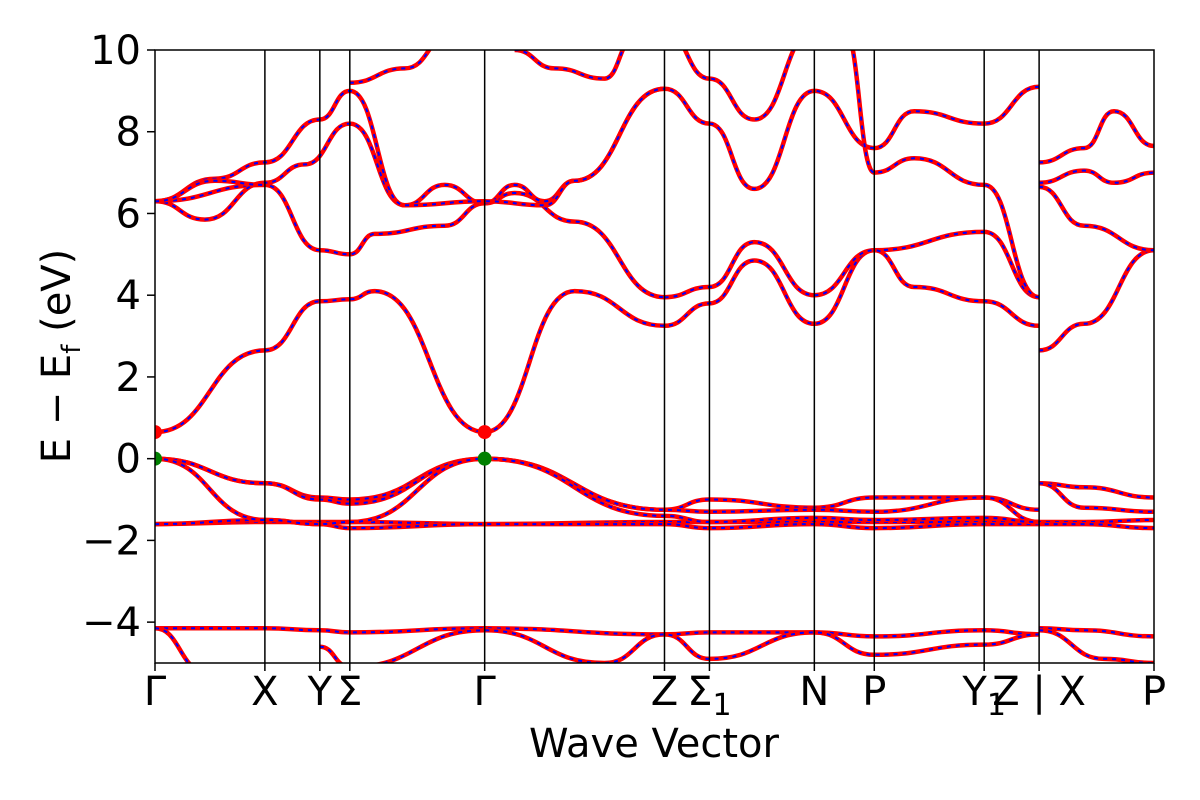 The width and height of the screenshot is (1200, 800). What do you see at coordinates (323, 445) in the screenshot?
I see `extrema-markers` at bounding box center [323, 445].